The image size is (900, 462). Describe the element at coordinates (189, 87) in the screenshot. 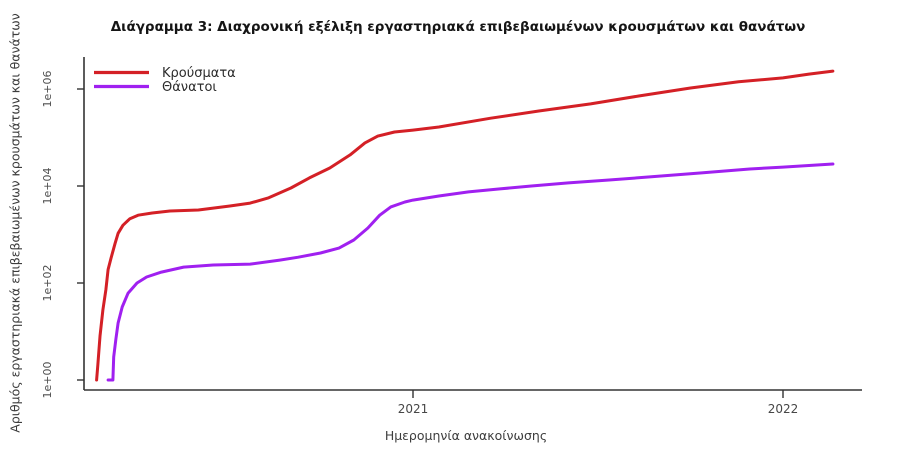

I see `legend-label-deaths: Θάνατοι` at that location.